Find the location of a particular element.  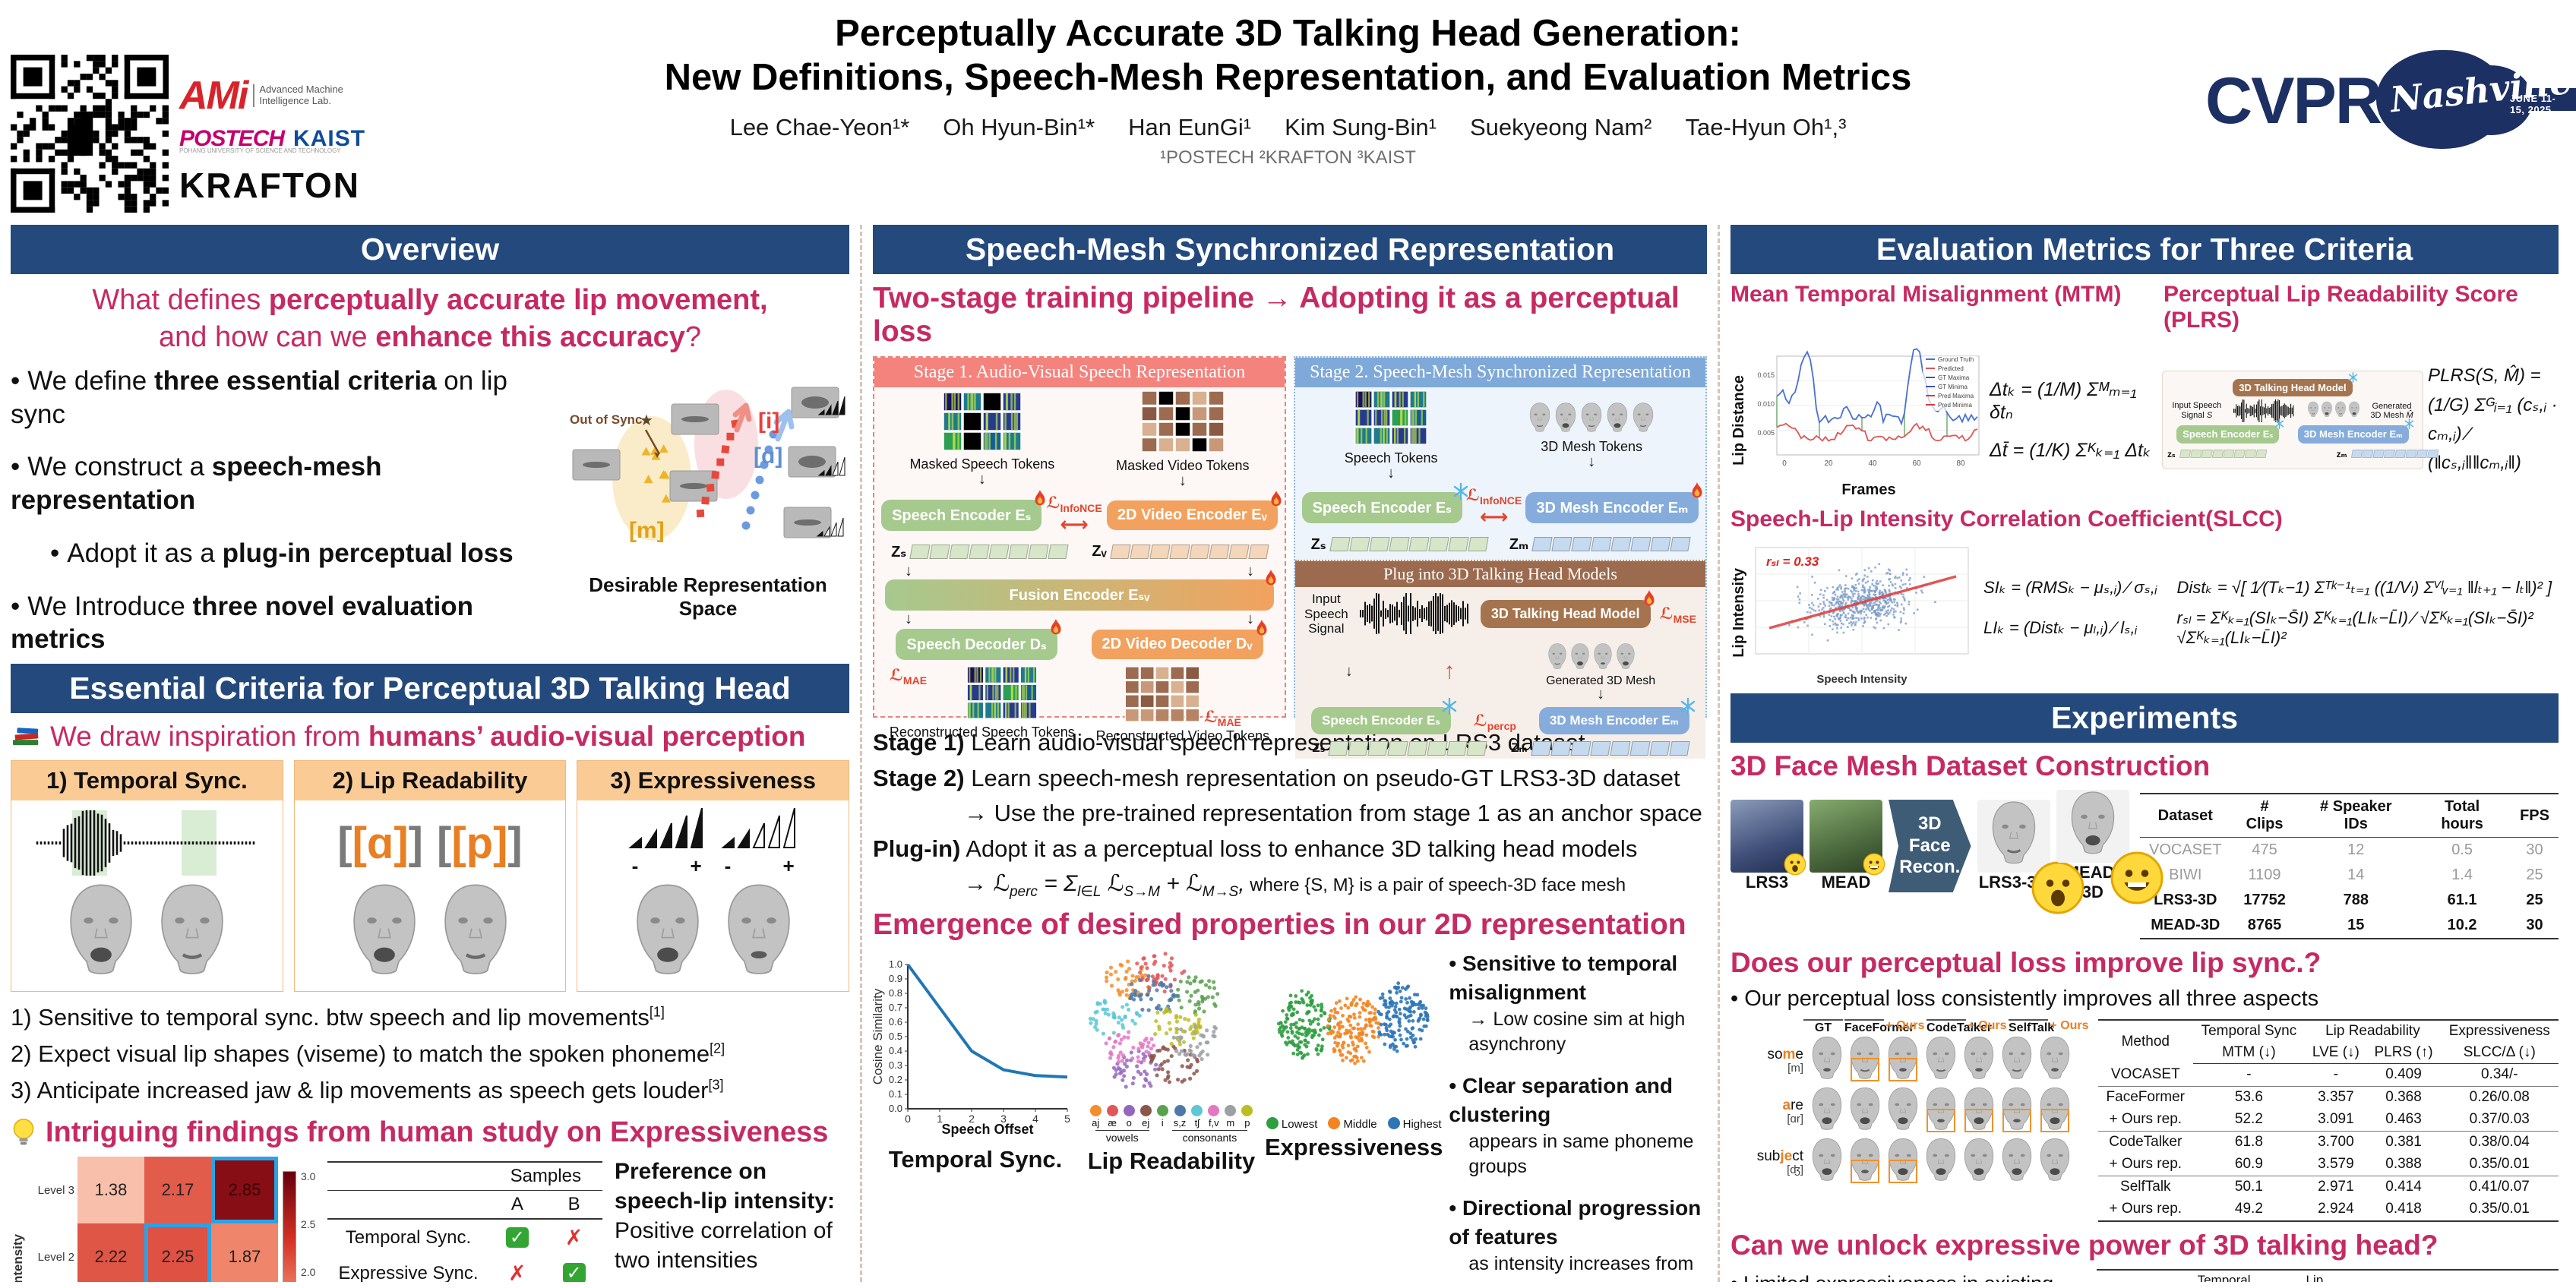

heatmap-cell: 1.38 is located at coordinates (110, 1190).